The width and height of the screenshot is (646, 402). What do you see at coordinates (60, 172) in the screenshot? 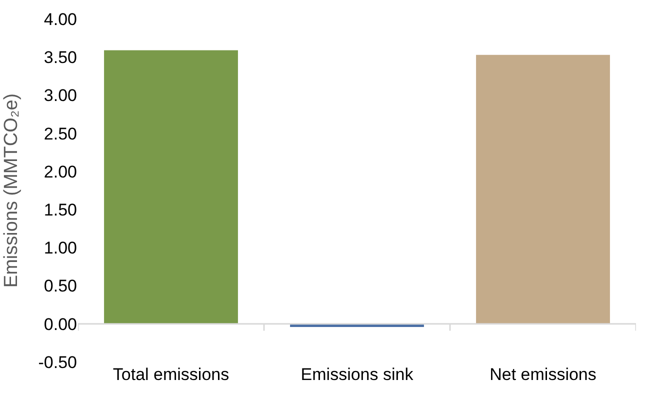
I see `y-tick-label: 2.00` at bounding box center [60, 172].